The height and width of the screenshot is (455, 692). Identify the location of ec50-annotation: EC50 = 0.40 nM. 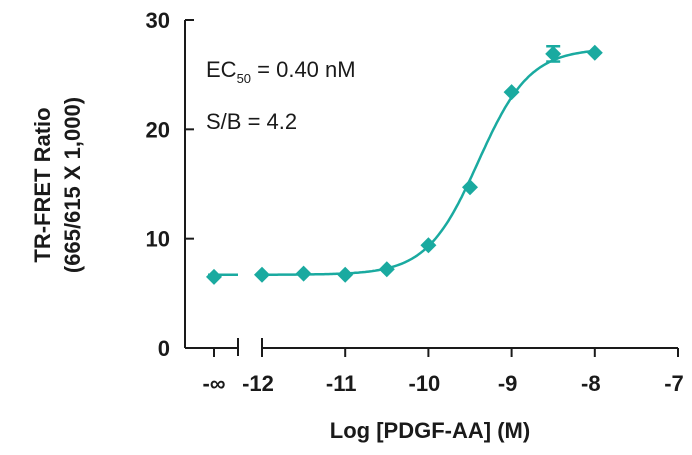
(281, 71).